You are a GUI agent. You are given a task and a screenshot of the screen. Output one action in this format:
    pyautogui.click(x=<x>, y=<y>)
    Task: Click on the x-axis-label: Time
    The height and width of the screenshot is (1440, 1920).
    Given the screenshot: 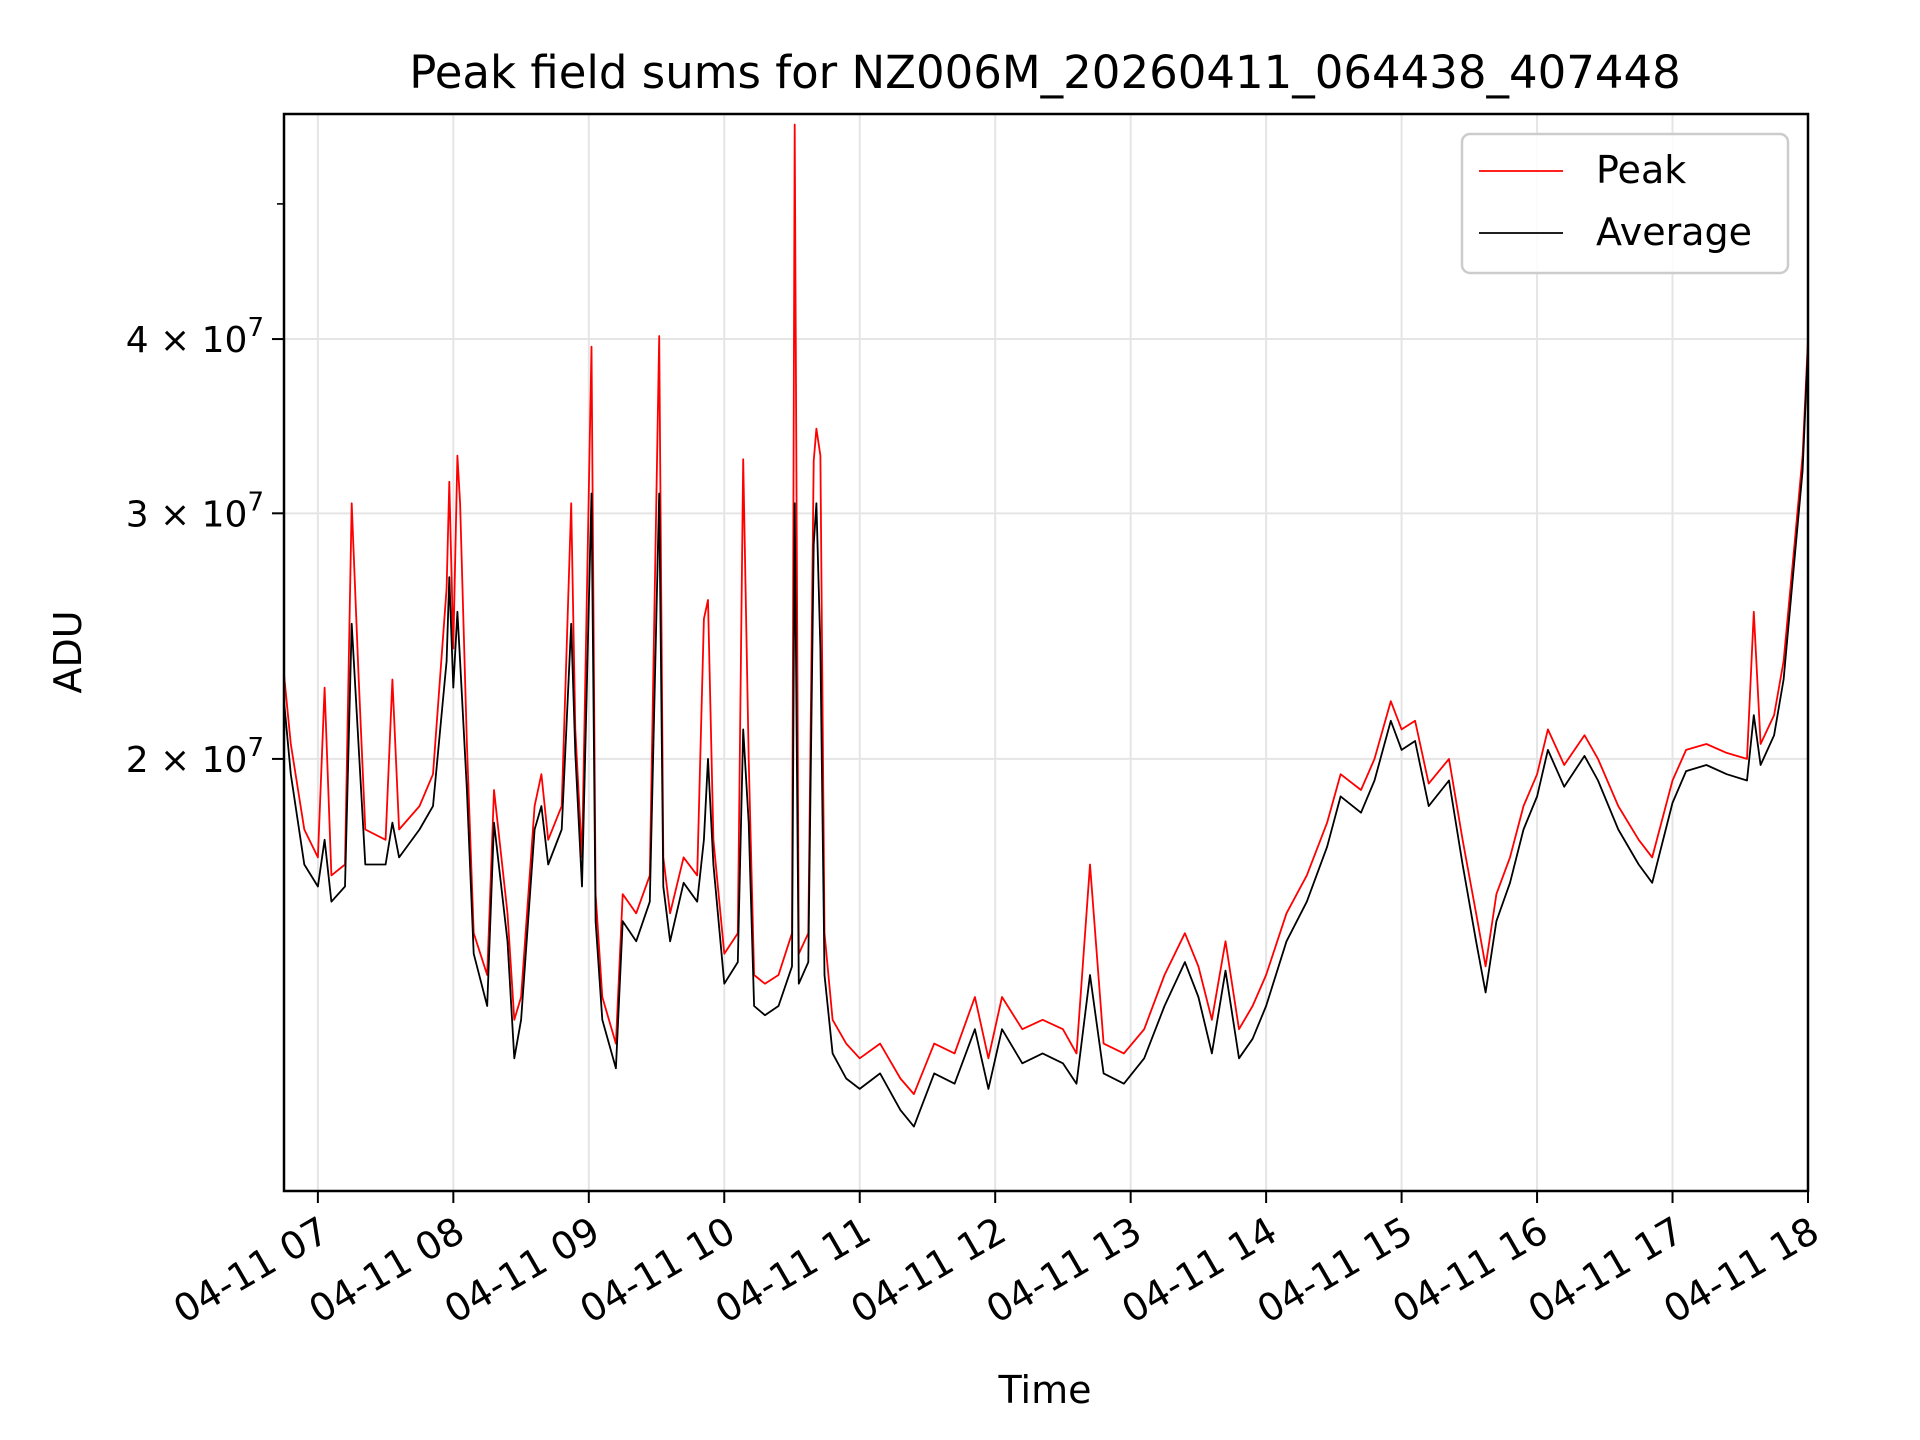 What is the action you would take?
    pyautogui.click(x=1045, y=1390)
    